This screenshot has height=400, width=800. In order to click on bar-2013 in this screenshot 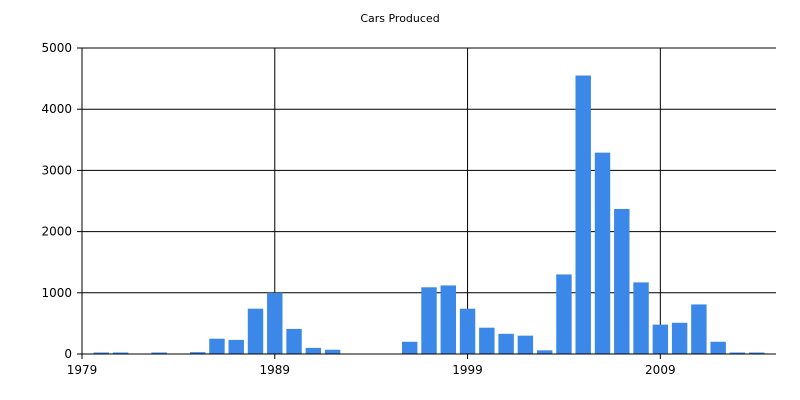, I will do `click(737, 353)`.